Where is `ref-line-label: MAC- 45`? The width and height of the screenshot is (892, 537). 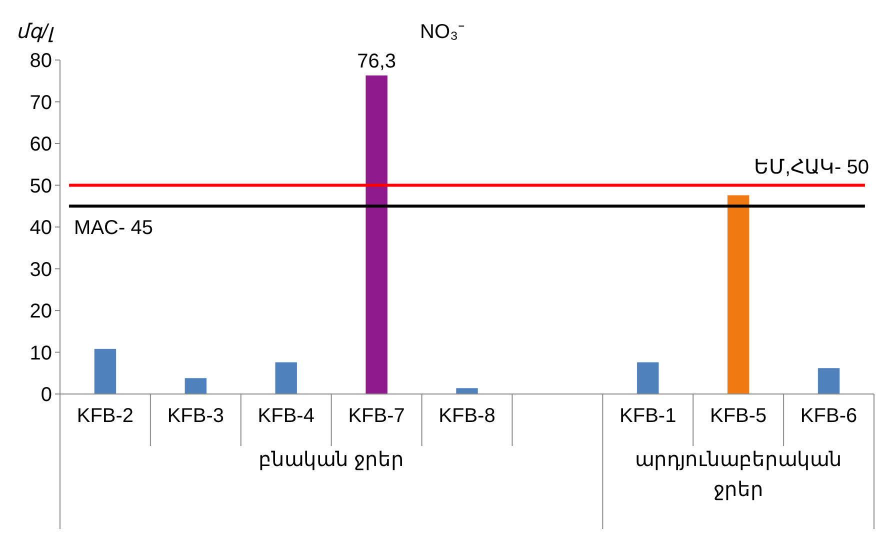
ref-line-label: MAC- 45 is located at coordinates (113, 228).